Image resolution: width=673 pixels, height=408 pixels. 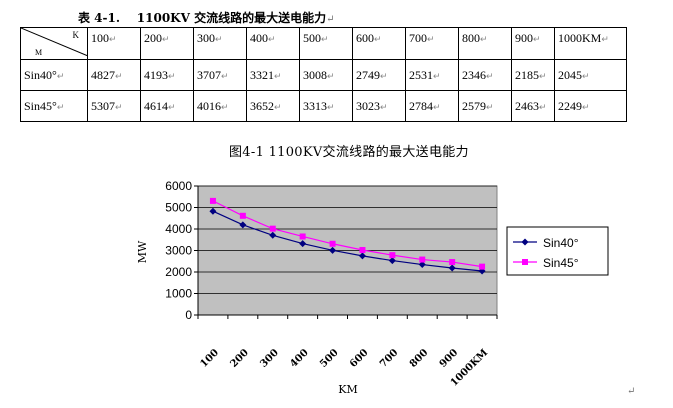 What do you see at coordinates (389, 358) in the screenshot?
I see `x-tick-label: 700` at bounding box center [389, 358].